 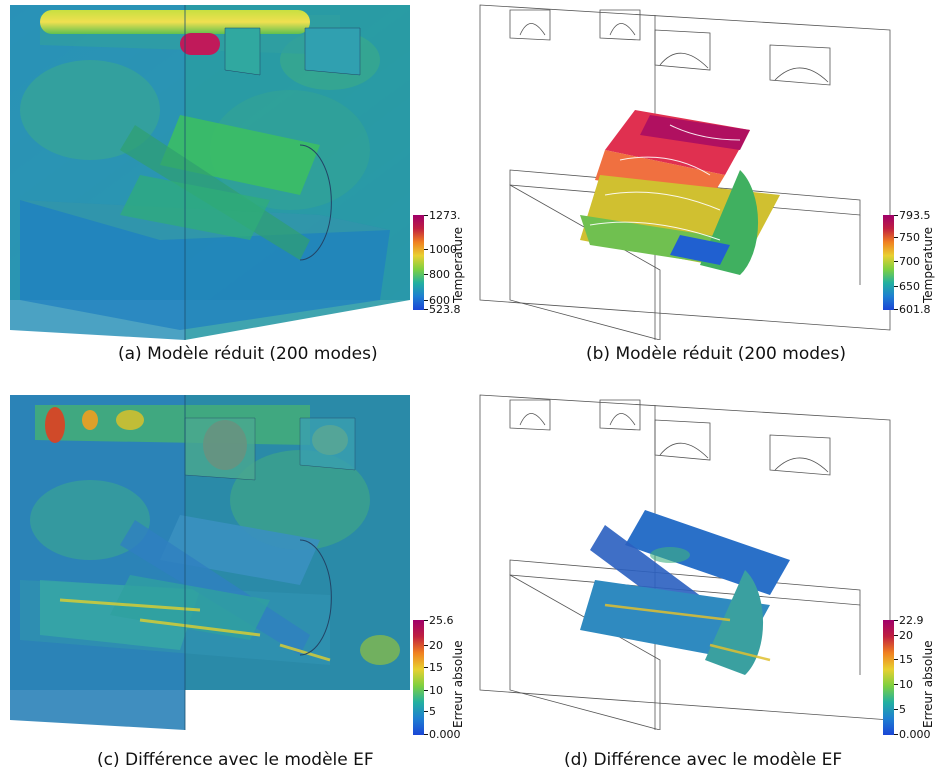 What do you see at coordinates (458, 264) in the screenshot?
I see `panel-a-legend-title: Temperature` at bounding box center [458, 264].